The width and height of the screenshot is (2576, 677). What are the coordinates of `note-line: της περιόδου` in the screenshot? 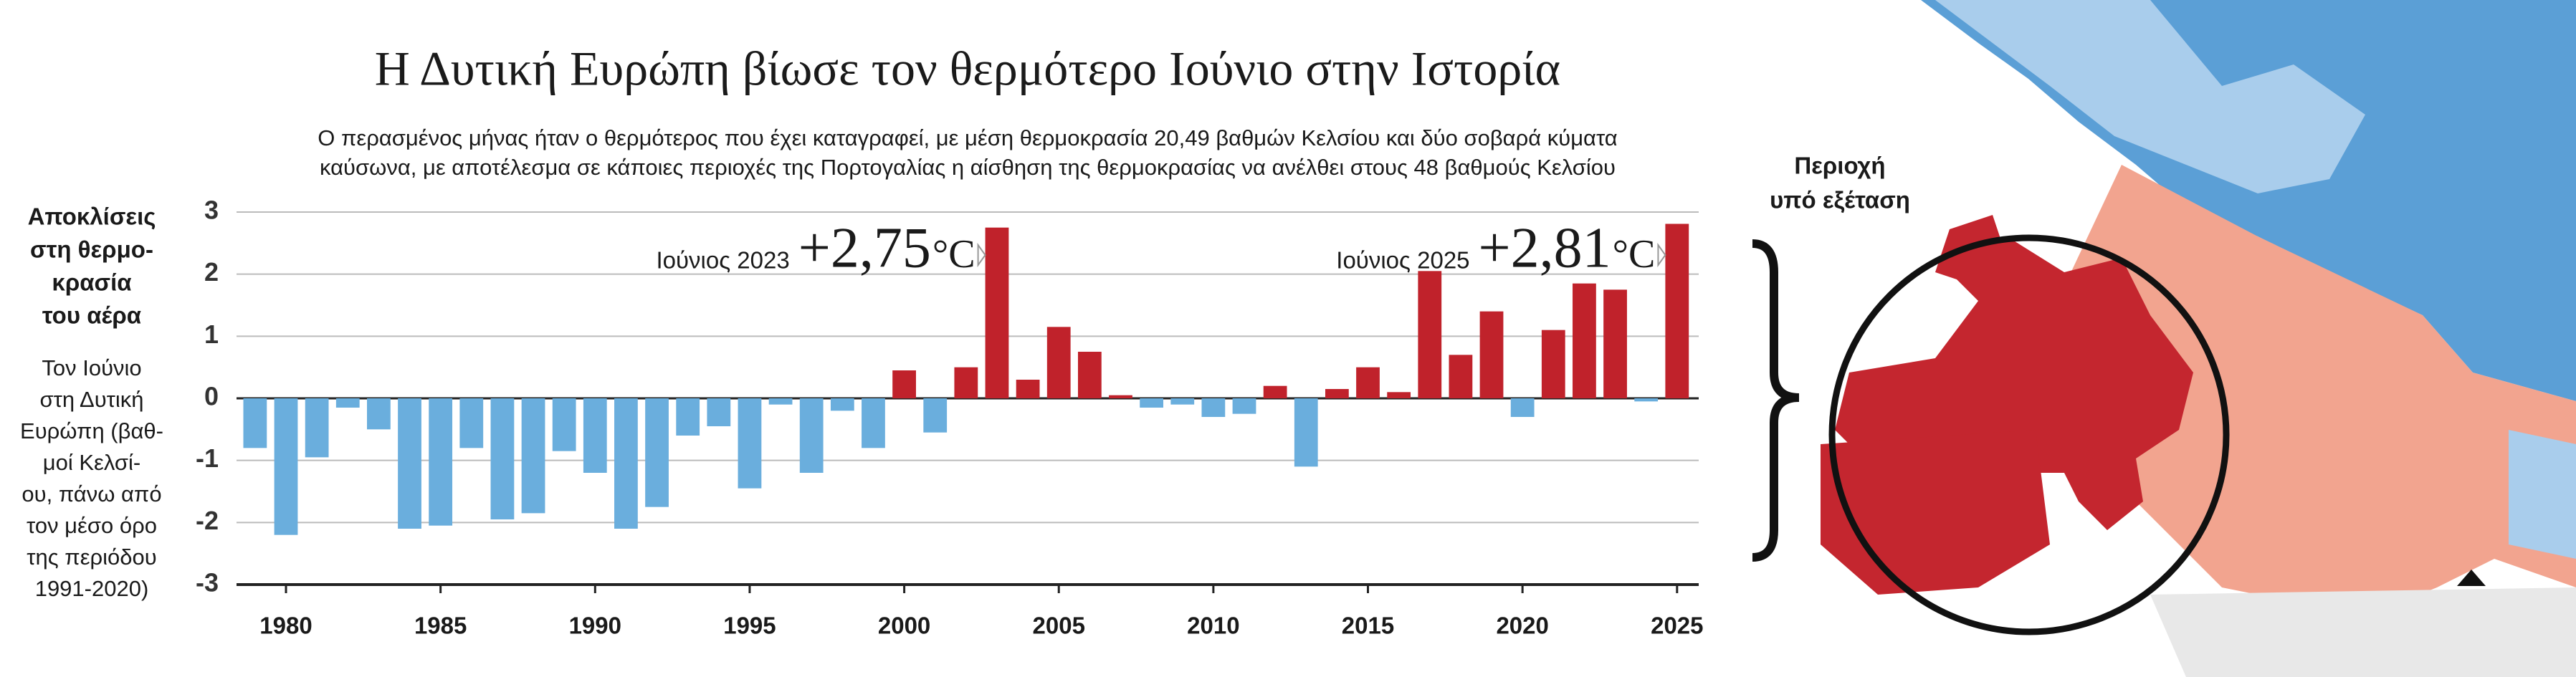 It's located at (91, 557).